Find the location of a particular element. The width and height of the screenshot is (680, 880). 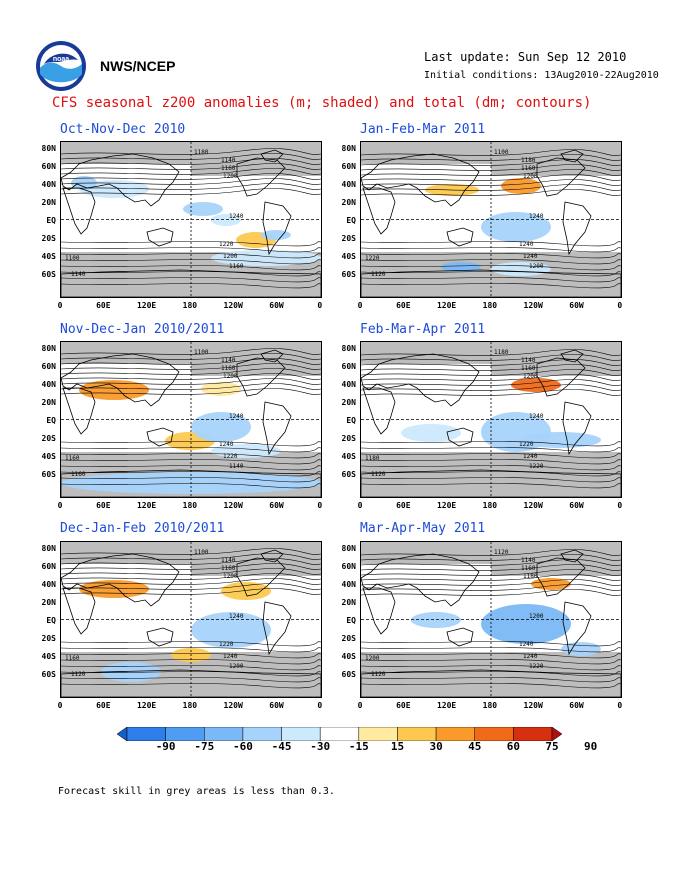

colorbar-tick-label: 75 is located at coordinates (552, 746).